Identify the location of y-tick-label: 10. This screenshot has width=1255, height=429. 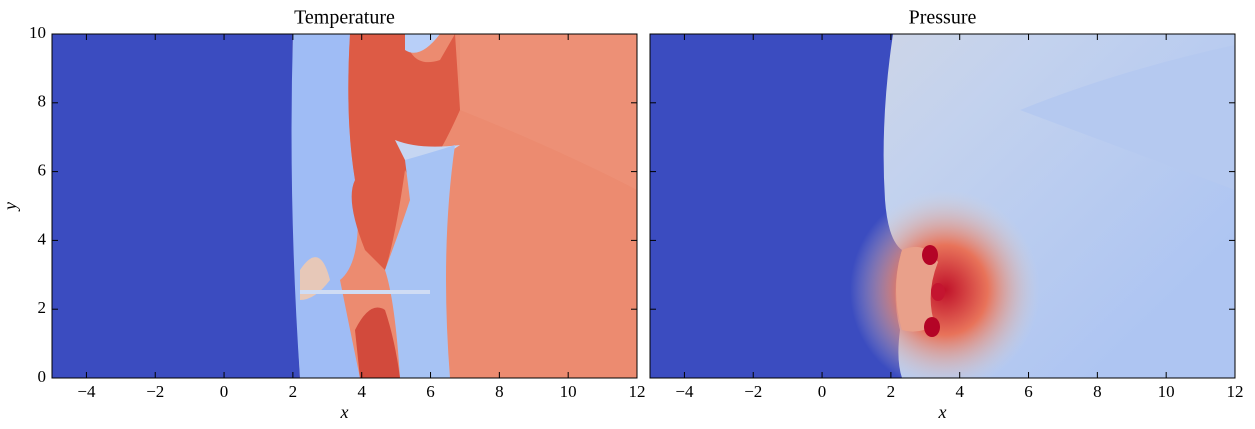
(37, 32).